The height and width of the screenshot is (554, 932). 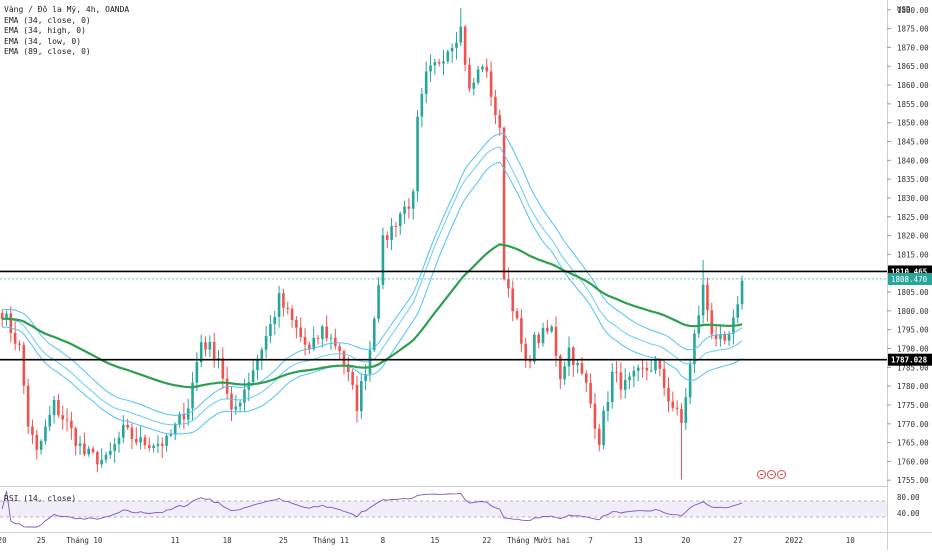 What do you see at coordinates (913, 236) in the screenshot?
I see `price-tick-label: 1820.00` at bounding box center [913, 236].